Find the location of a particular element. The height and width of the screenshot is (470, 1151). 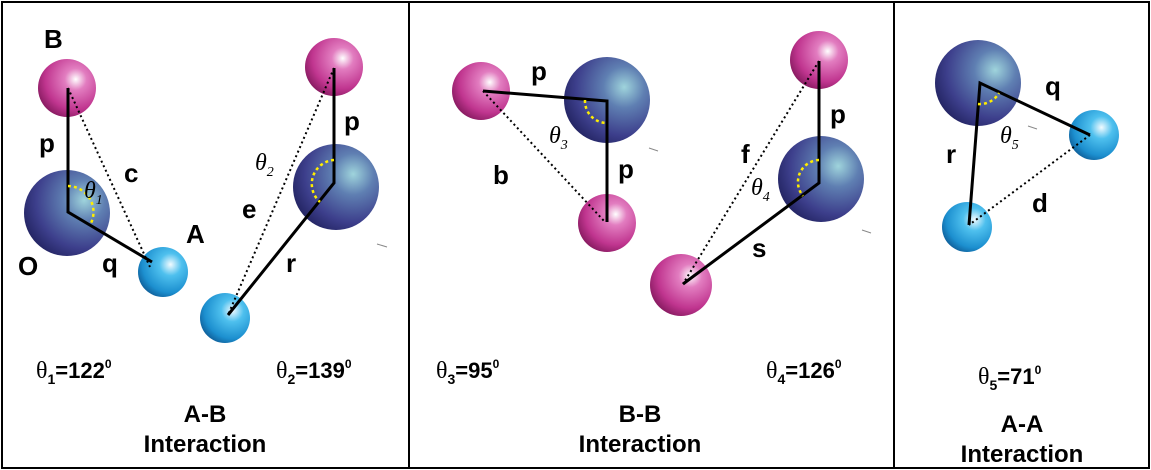

bond-p-p is located at coordinates (545, 155).